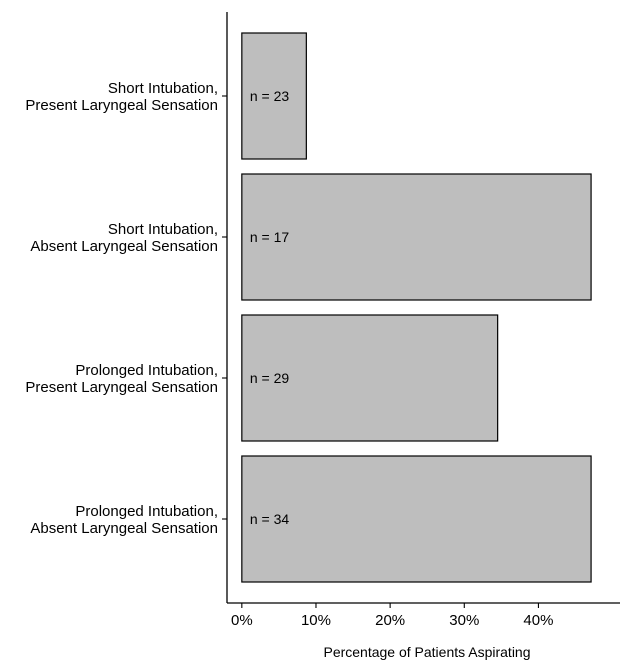 The width and height of the screenshot is (621, 660). What do you see at coordinates (270, 378) in the screenshot?
I see `bar-label-3: n = 29` at bounding box center [270, 378].